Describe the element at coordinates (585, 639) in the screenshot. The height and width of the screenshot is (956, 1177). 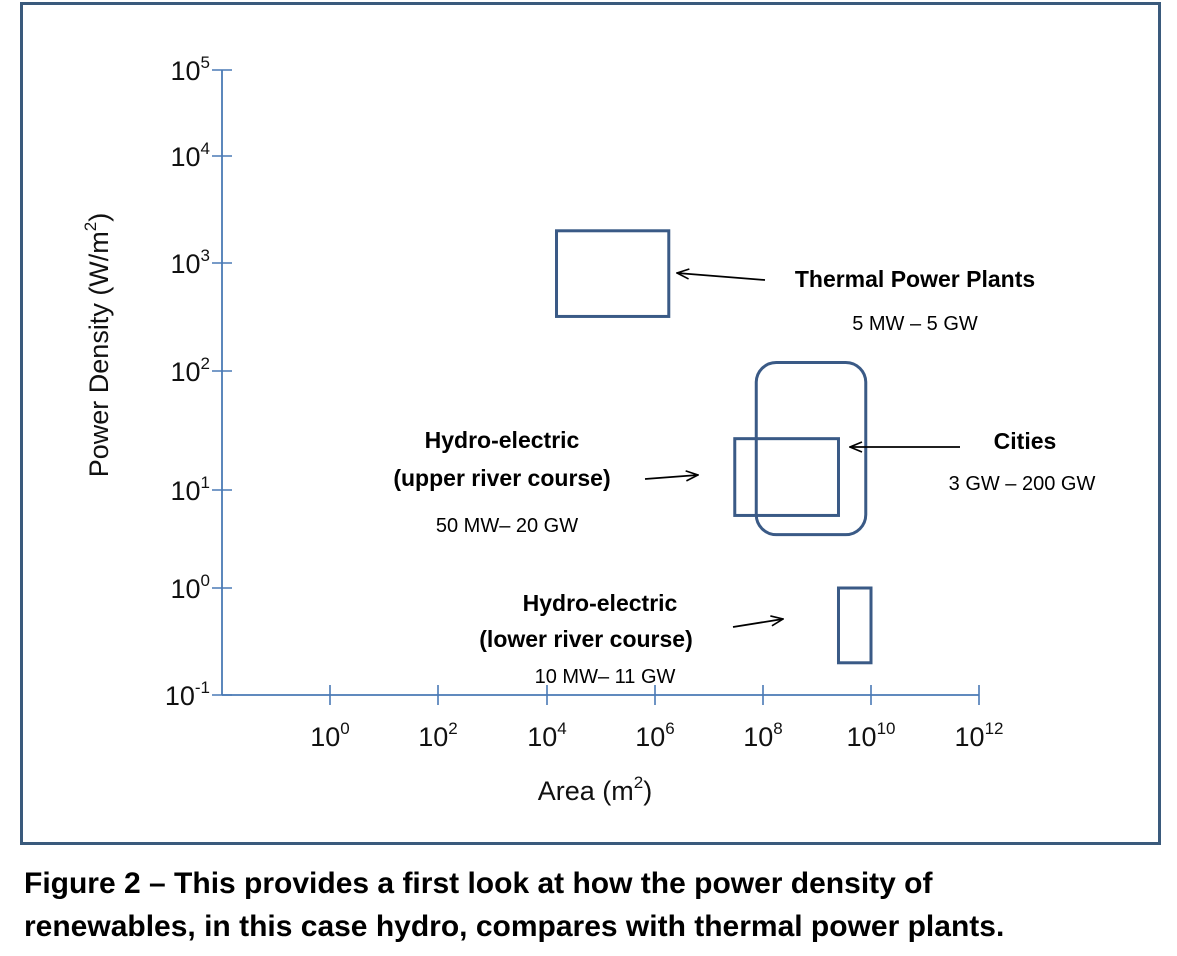
I see `hydro-lower-label: (lower river course)` at that location.